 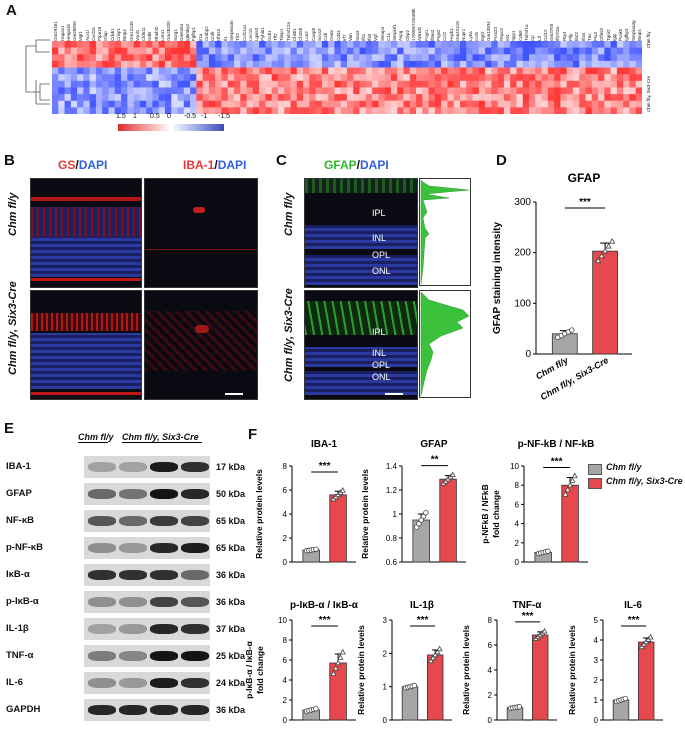 What do you see at coordinates (395, 514) in the screenshot?
I see `y-tick-label: 1` at bounding box center [395, 514].